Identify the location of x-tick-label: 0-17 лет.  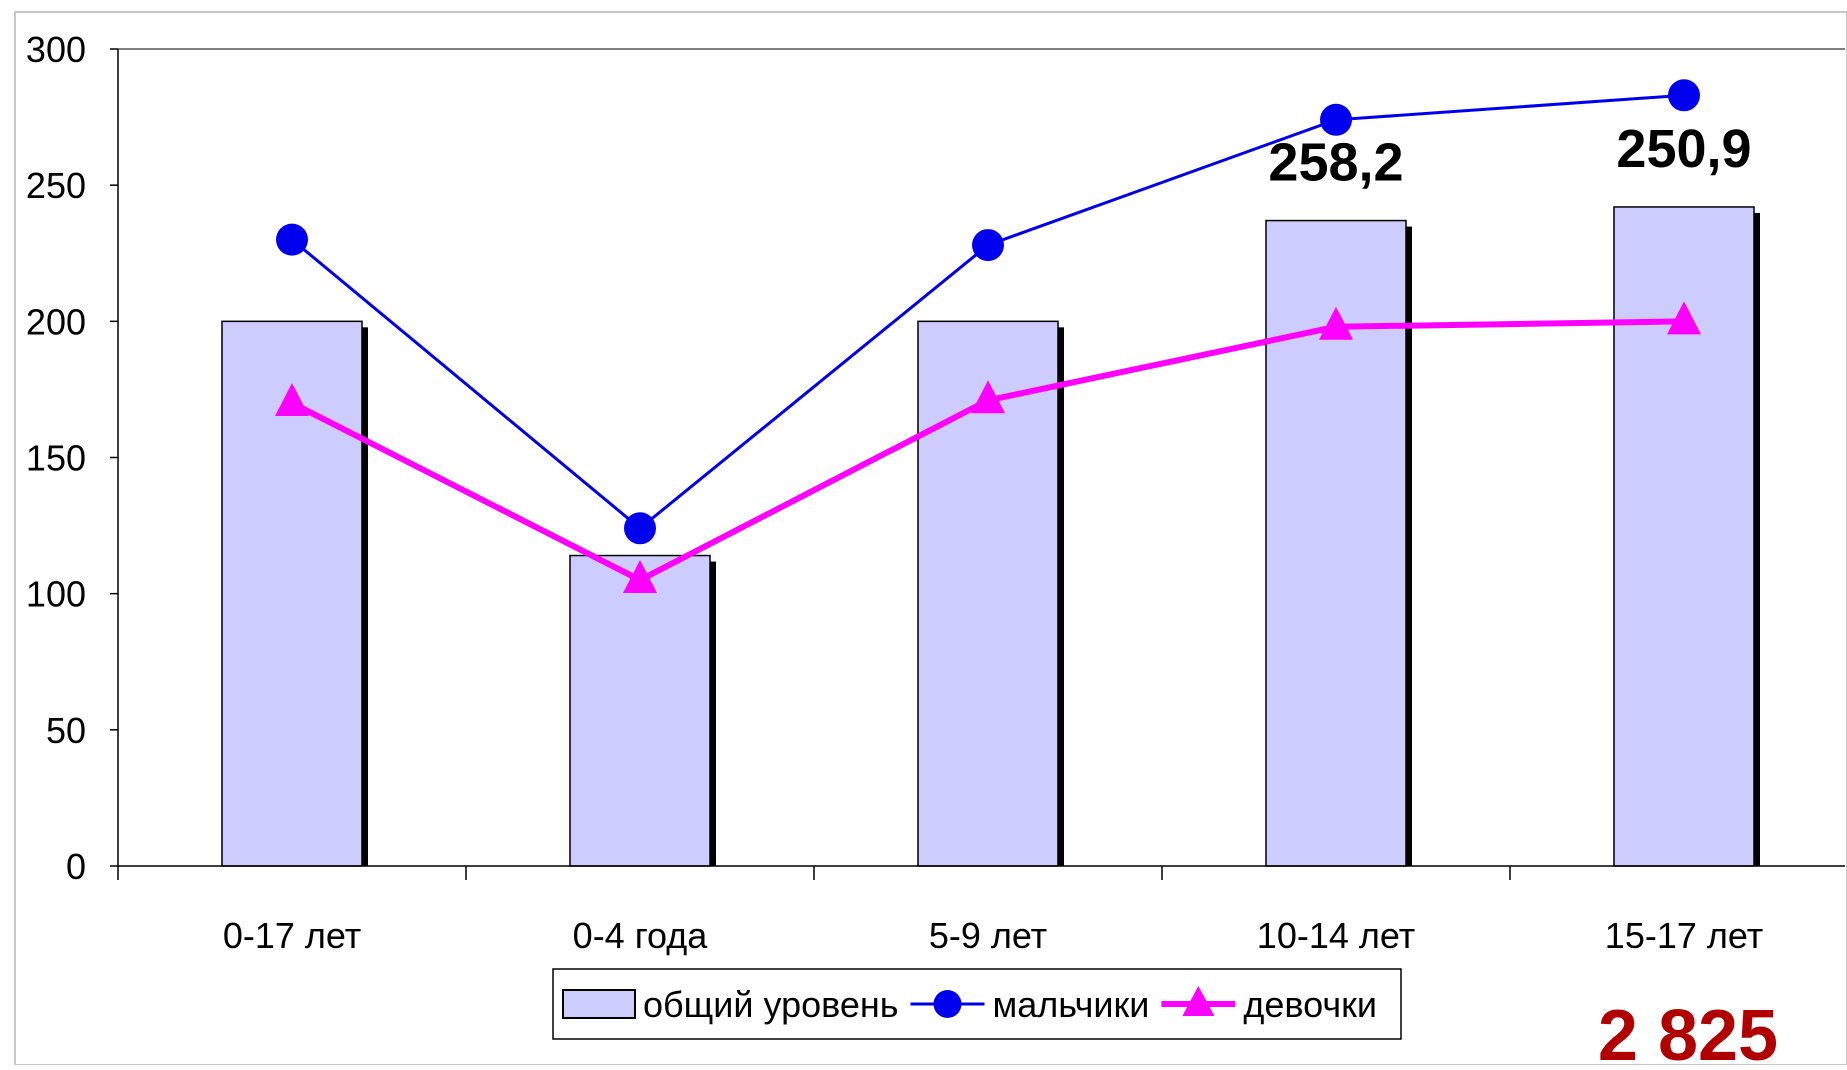
(292, 935).